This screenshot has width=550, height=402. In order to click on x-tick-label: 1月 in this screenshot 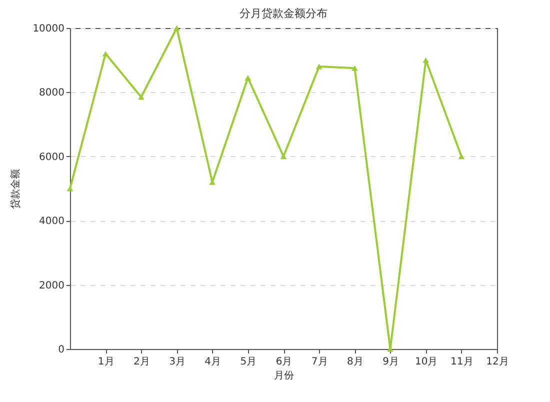, I will do `click(106, 362)`.